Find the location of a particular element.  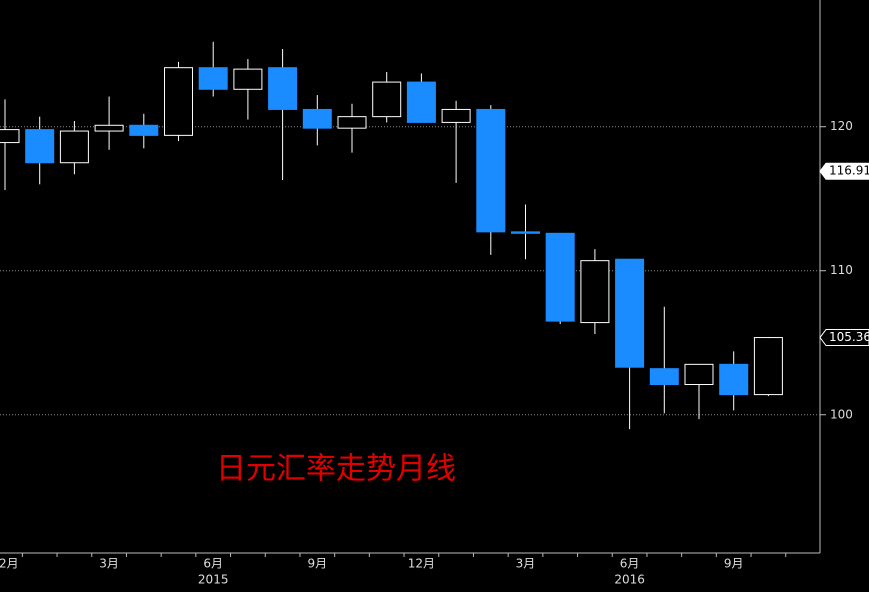

x-year-label: 2016 is located at coordinates (629, 580).